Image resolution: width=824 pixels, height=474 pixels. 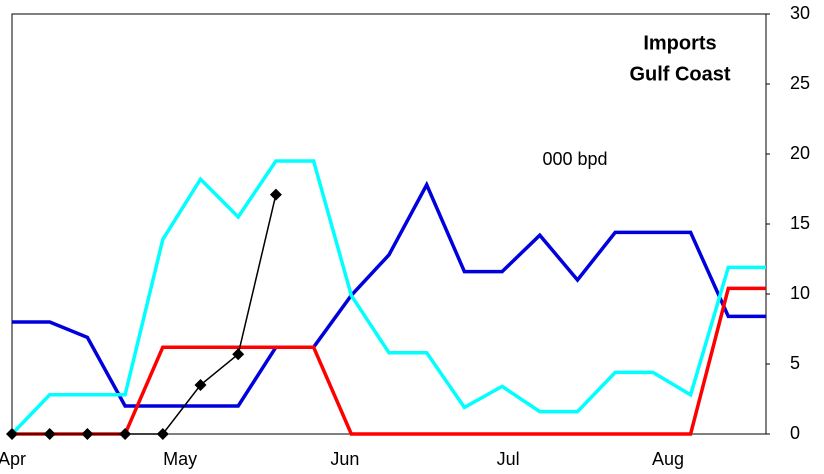 I want to click on y-tick-label: 20, so click(x=800, y=153).